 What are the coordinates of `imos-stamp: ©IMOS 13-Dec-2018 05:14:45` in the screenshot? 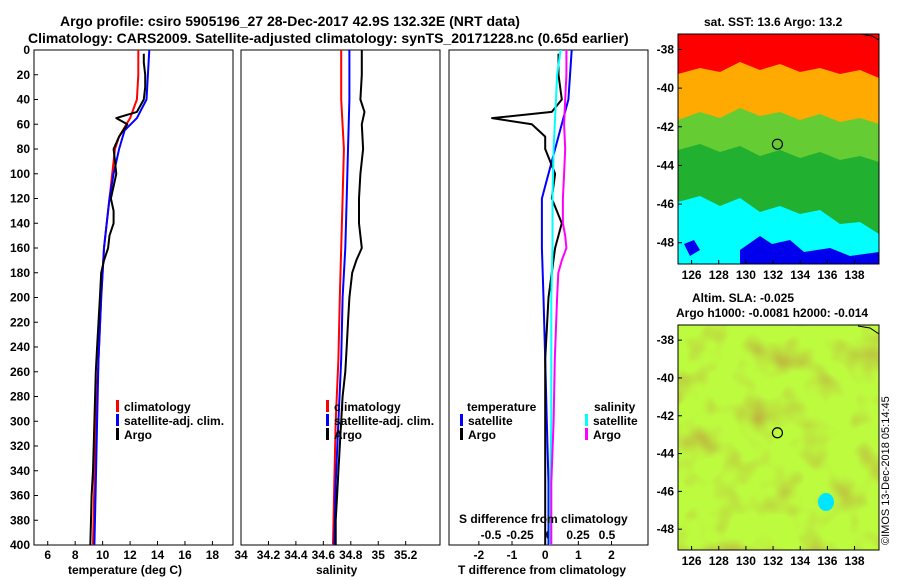 It's located at (886, 470).